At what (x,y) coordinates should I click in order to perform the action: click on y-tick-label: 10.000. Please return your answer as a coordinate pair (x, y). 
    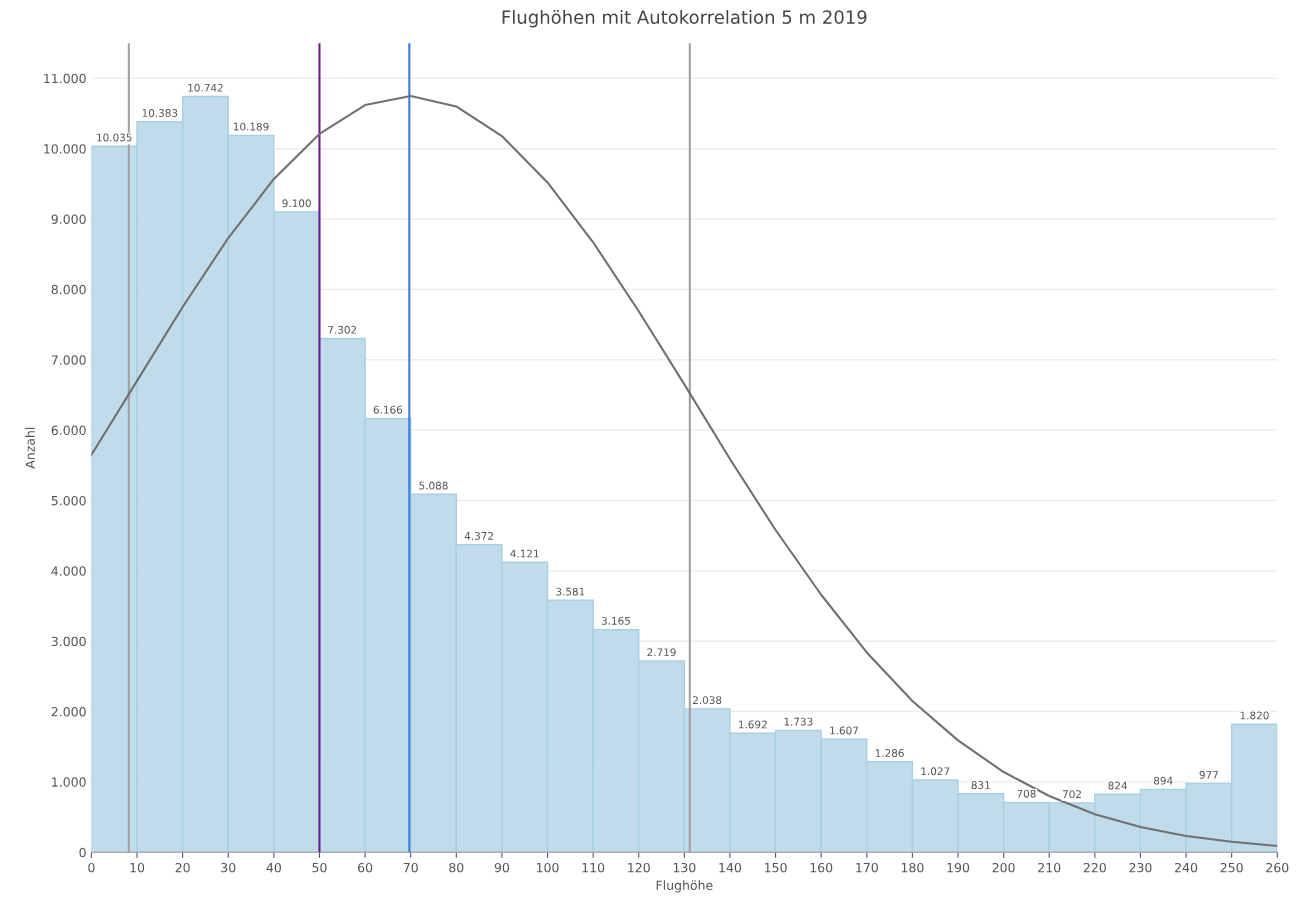
    Looking at the image, I should click on (65, 149).